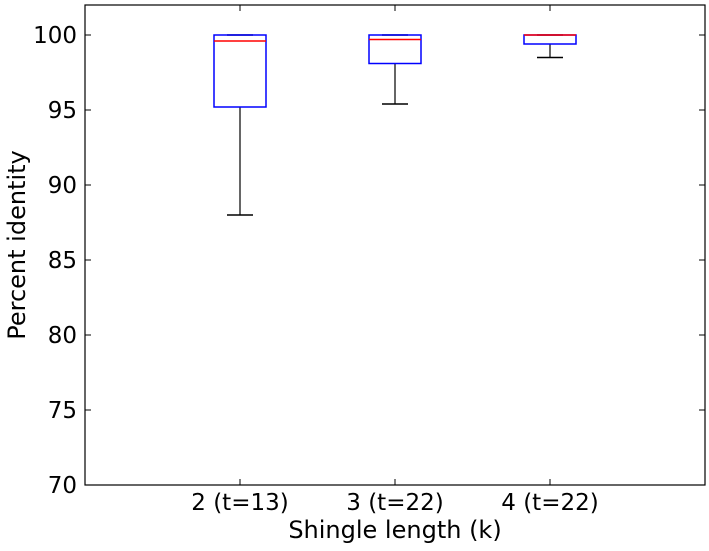 The image size is (709, 551). I want to click on y-tick-label: 90, so click(62, 186).